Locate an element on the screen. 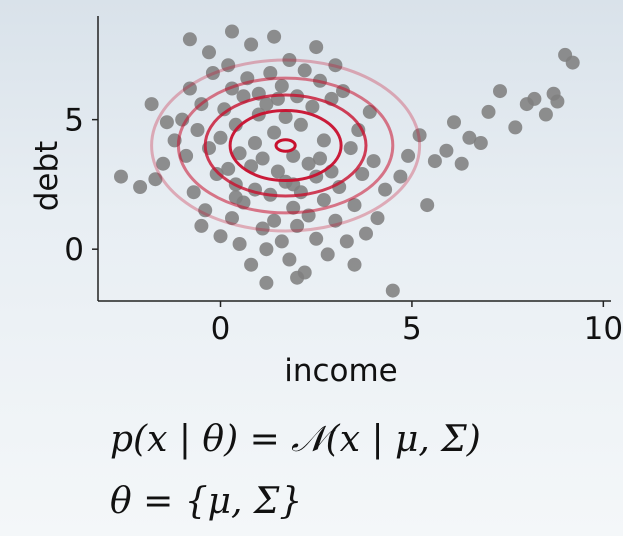 Image resolution: width=623 pixels, height=536 pixels. y-axis-label: debt is located at coordinates (47, 176).